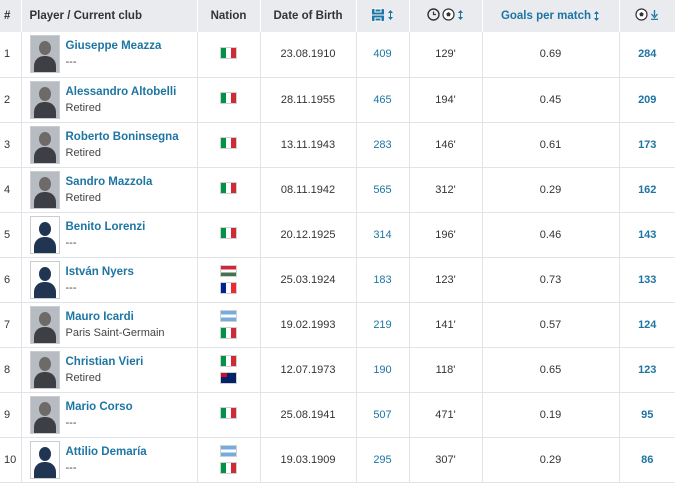 The height and width of the screenshot is (483, 675). I want to click on minutes-per-goal-sort-header, so click(446, 16).